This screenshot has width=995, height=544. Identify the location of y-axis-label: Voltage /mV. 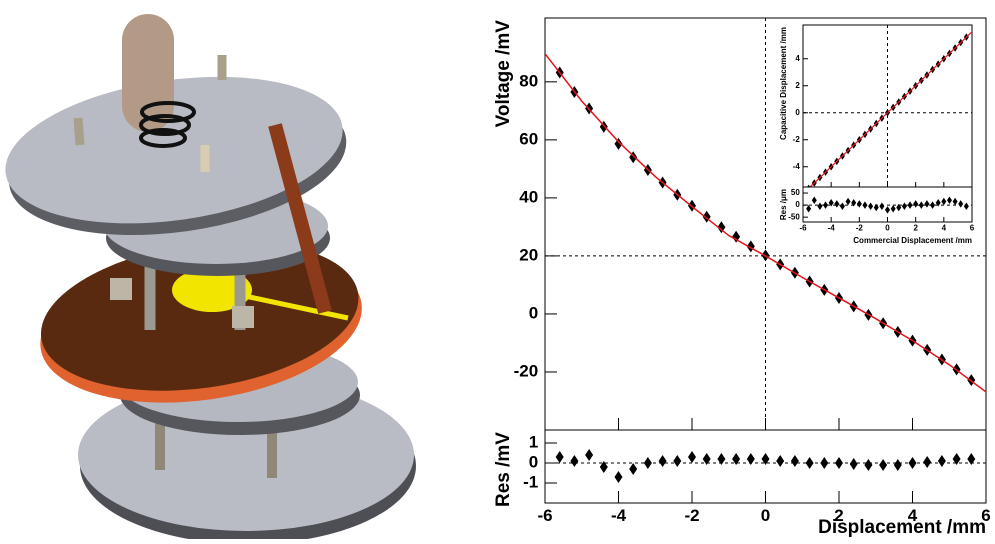
(503, 74).